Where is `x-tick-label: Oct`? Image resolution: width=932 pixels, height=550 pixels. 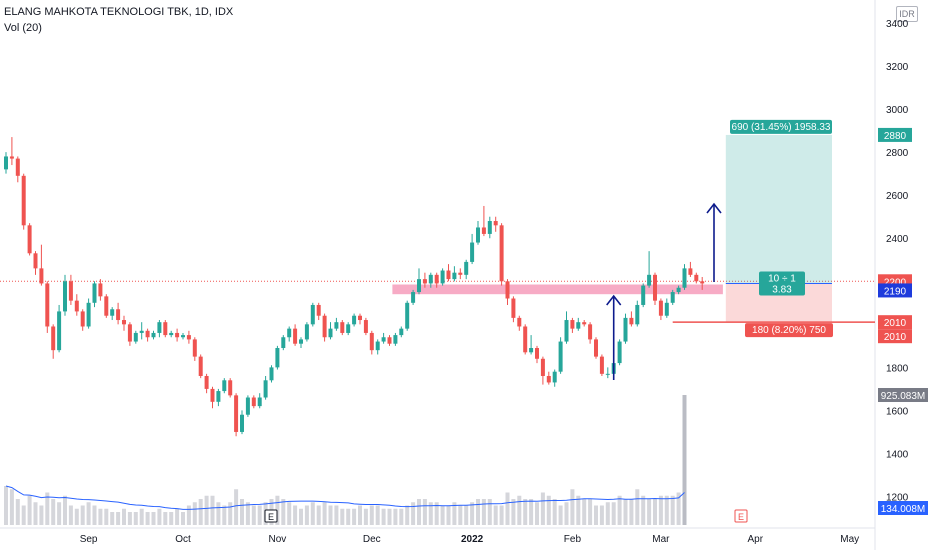
x-tick-label: Oct is located at coordinates (183, 539).